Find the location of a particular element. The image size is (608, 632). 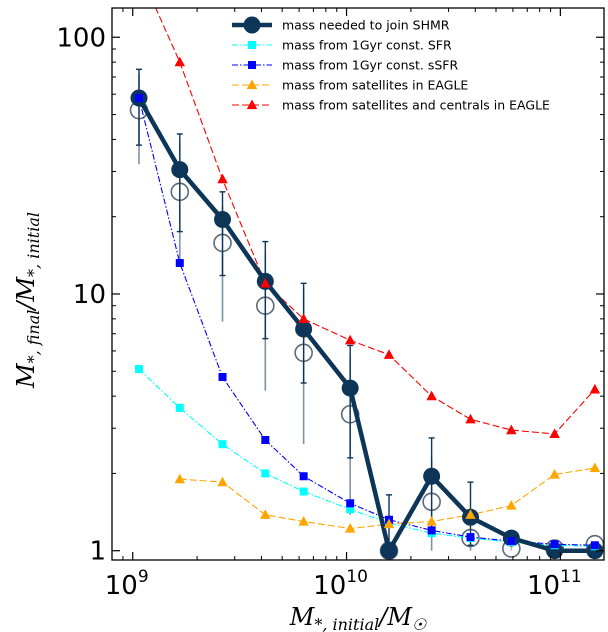

y-tick-label: 10 is located at coordinates (89, 295).